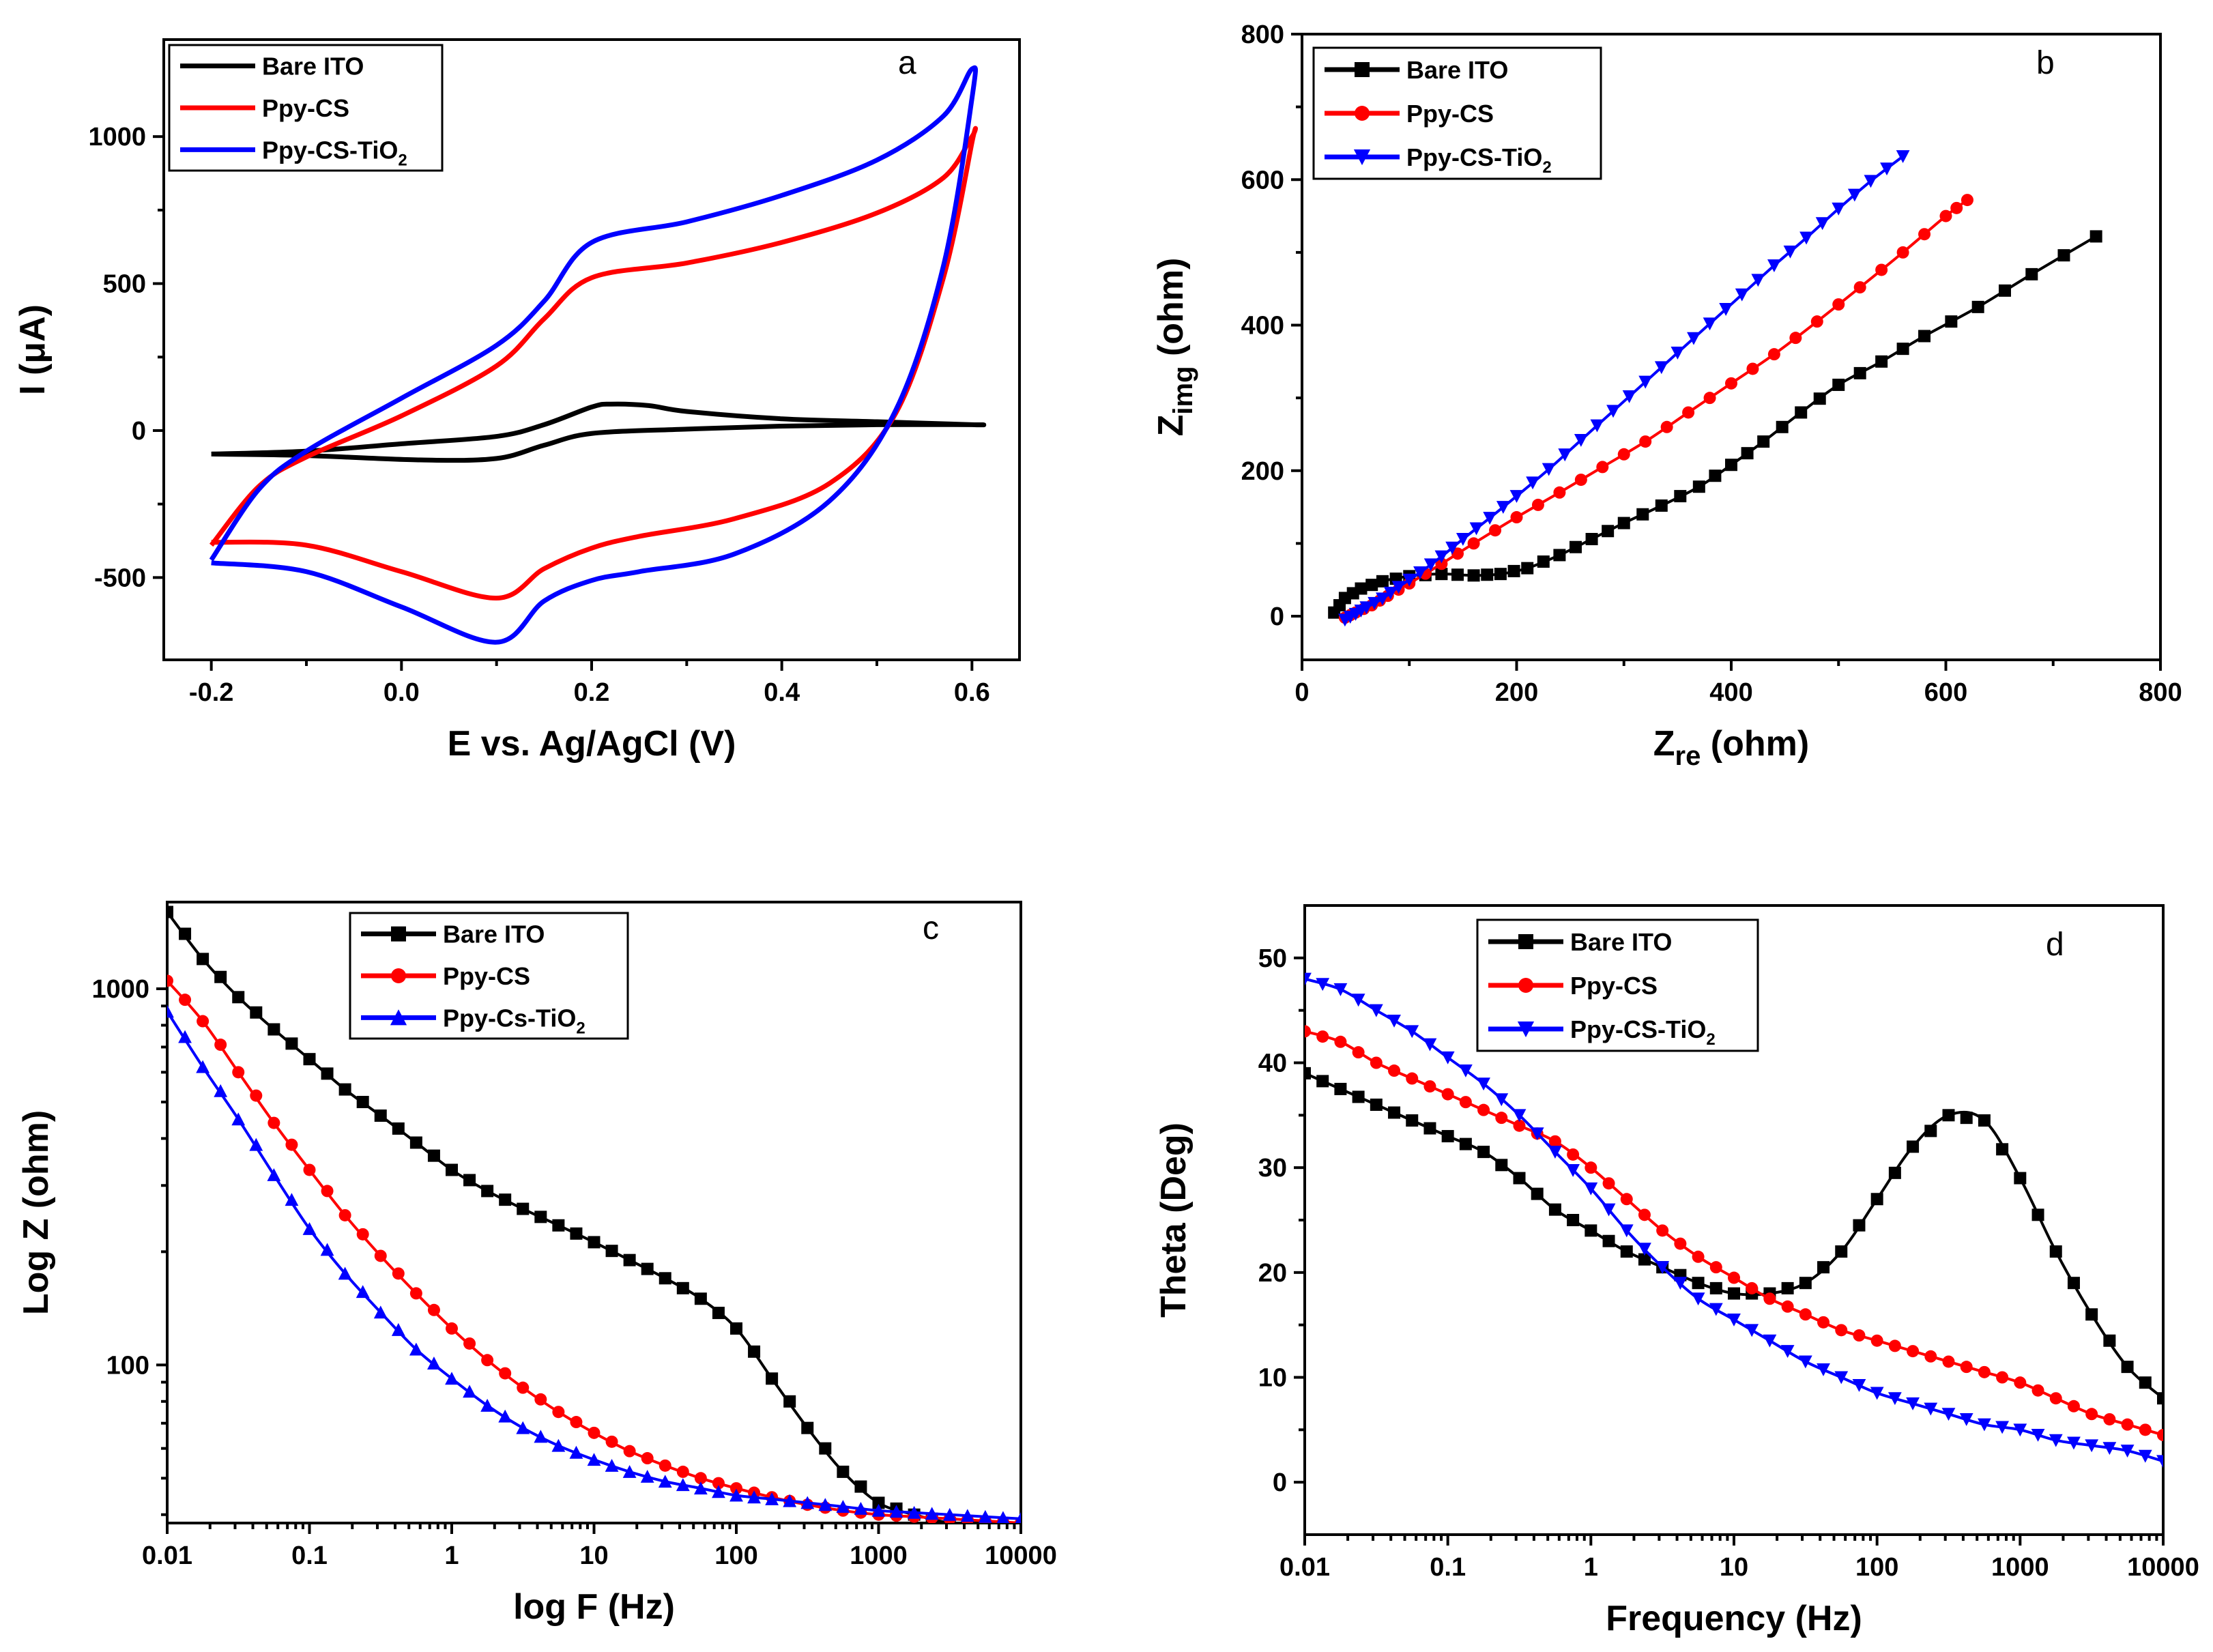  What do you see at coordinates (127, 1365) in the screenshot?
I see `panel-c-ytick-label: 100` at bounding box center [127, 1365].